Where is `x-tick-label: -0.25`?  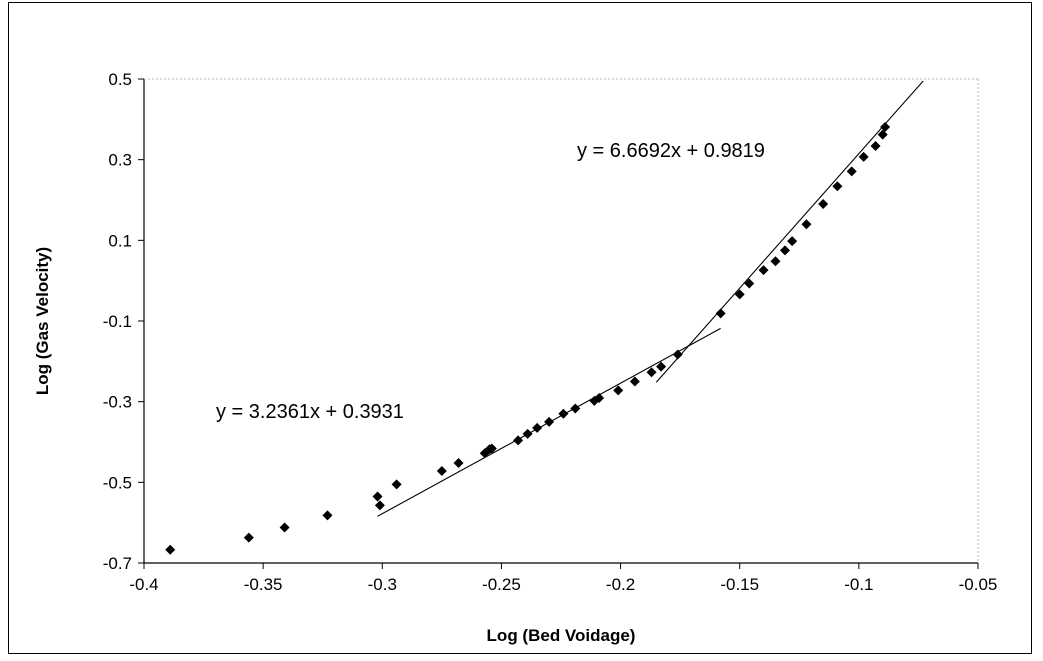
x-tick-label: -0.25 is located at coordinates (501, 584).